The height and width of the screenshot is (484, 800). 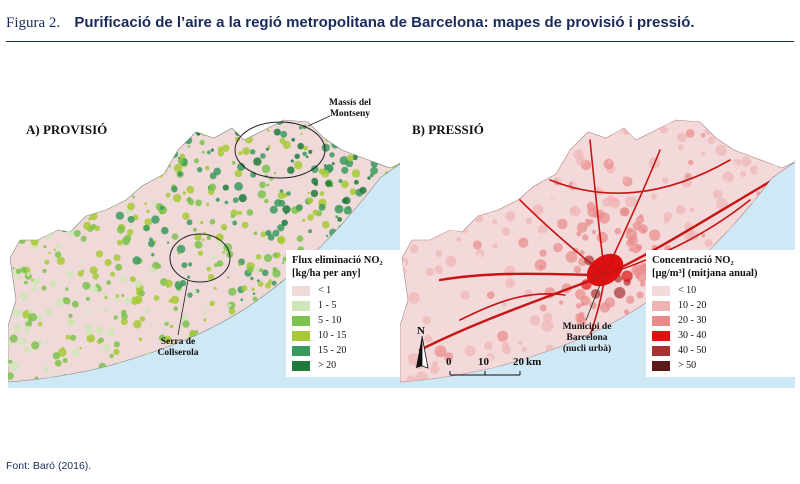 What do you see at coordinates (344, 320) in the screenshot?
I see `provisio-legend-item: 5 - 10` at bounding box center [344, 320].